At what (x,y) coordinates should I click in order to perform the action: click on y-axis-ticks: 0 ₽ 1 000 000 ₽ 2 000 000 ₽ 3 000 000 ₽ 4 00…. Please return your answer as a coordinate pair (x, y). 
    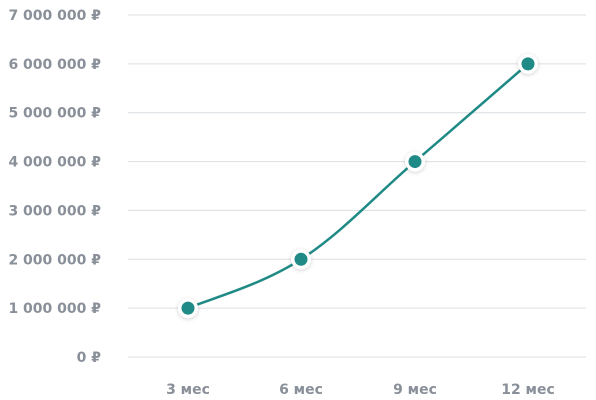
    Looking at the image, I should click on (54, 187).